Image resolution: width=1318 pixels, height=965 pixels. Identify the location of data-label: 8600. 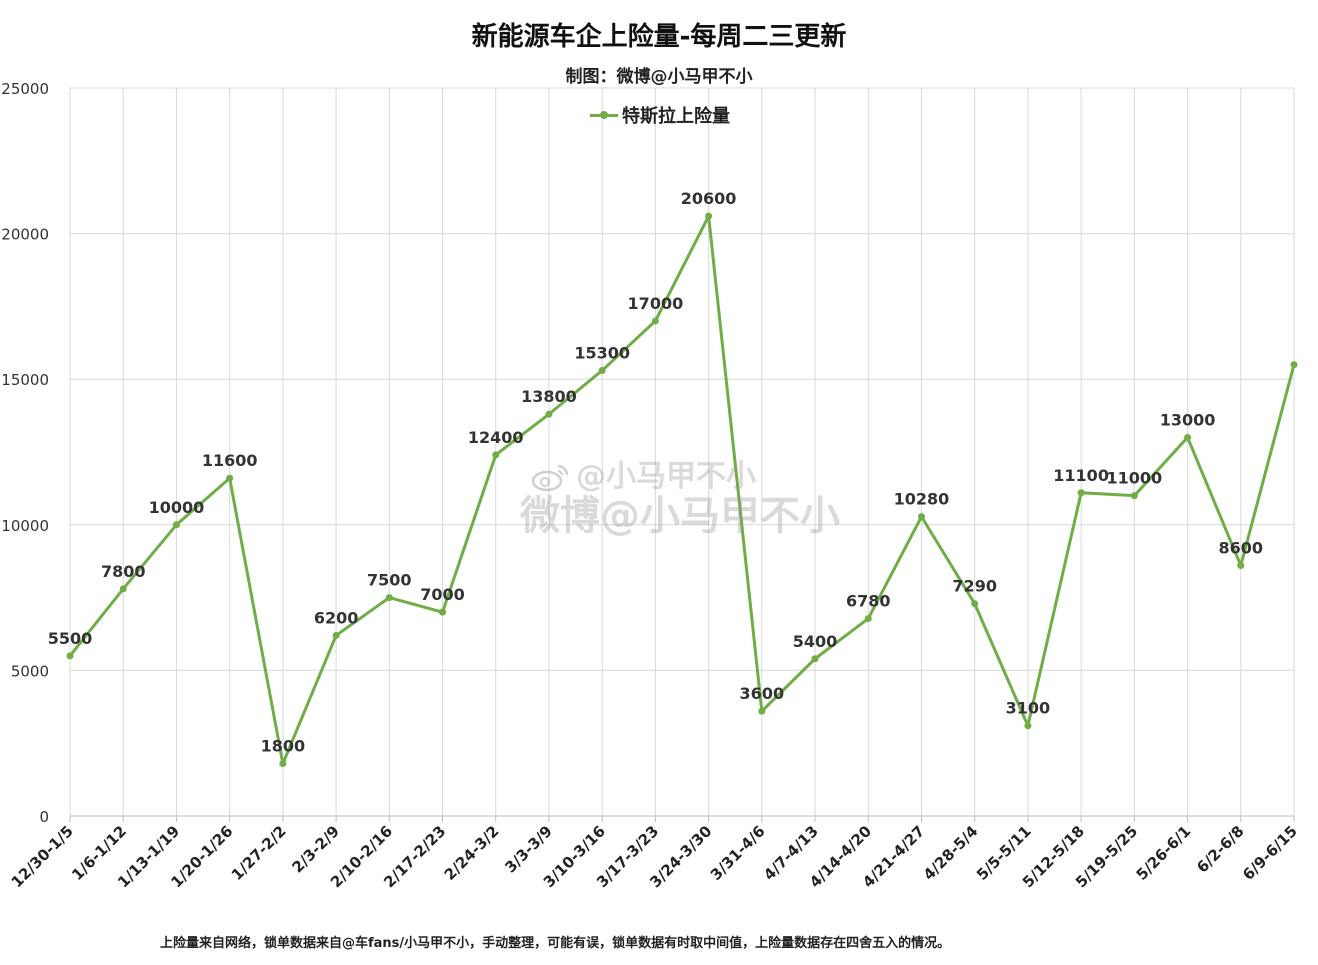
(1241, 548).